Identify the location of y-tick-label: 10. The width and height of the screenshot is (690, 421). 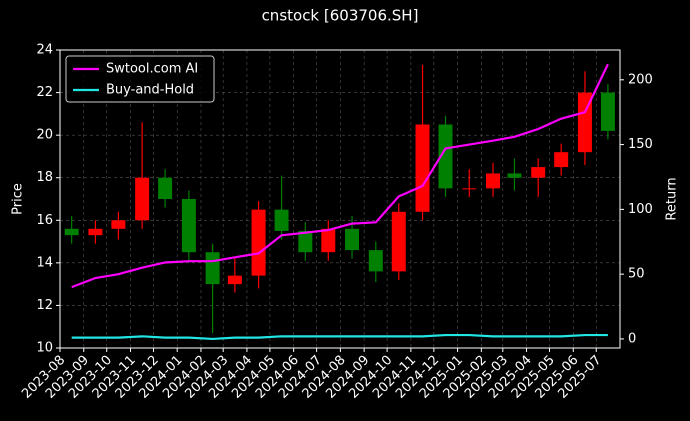
(44, 348).